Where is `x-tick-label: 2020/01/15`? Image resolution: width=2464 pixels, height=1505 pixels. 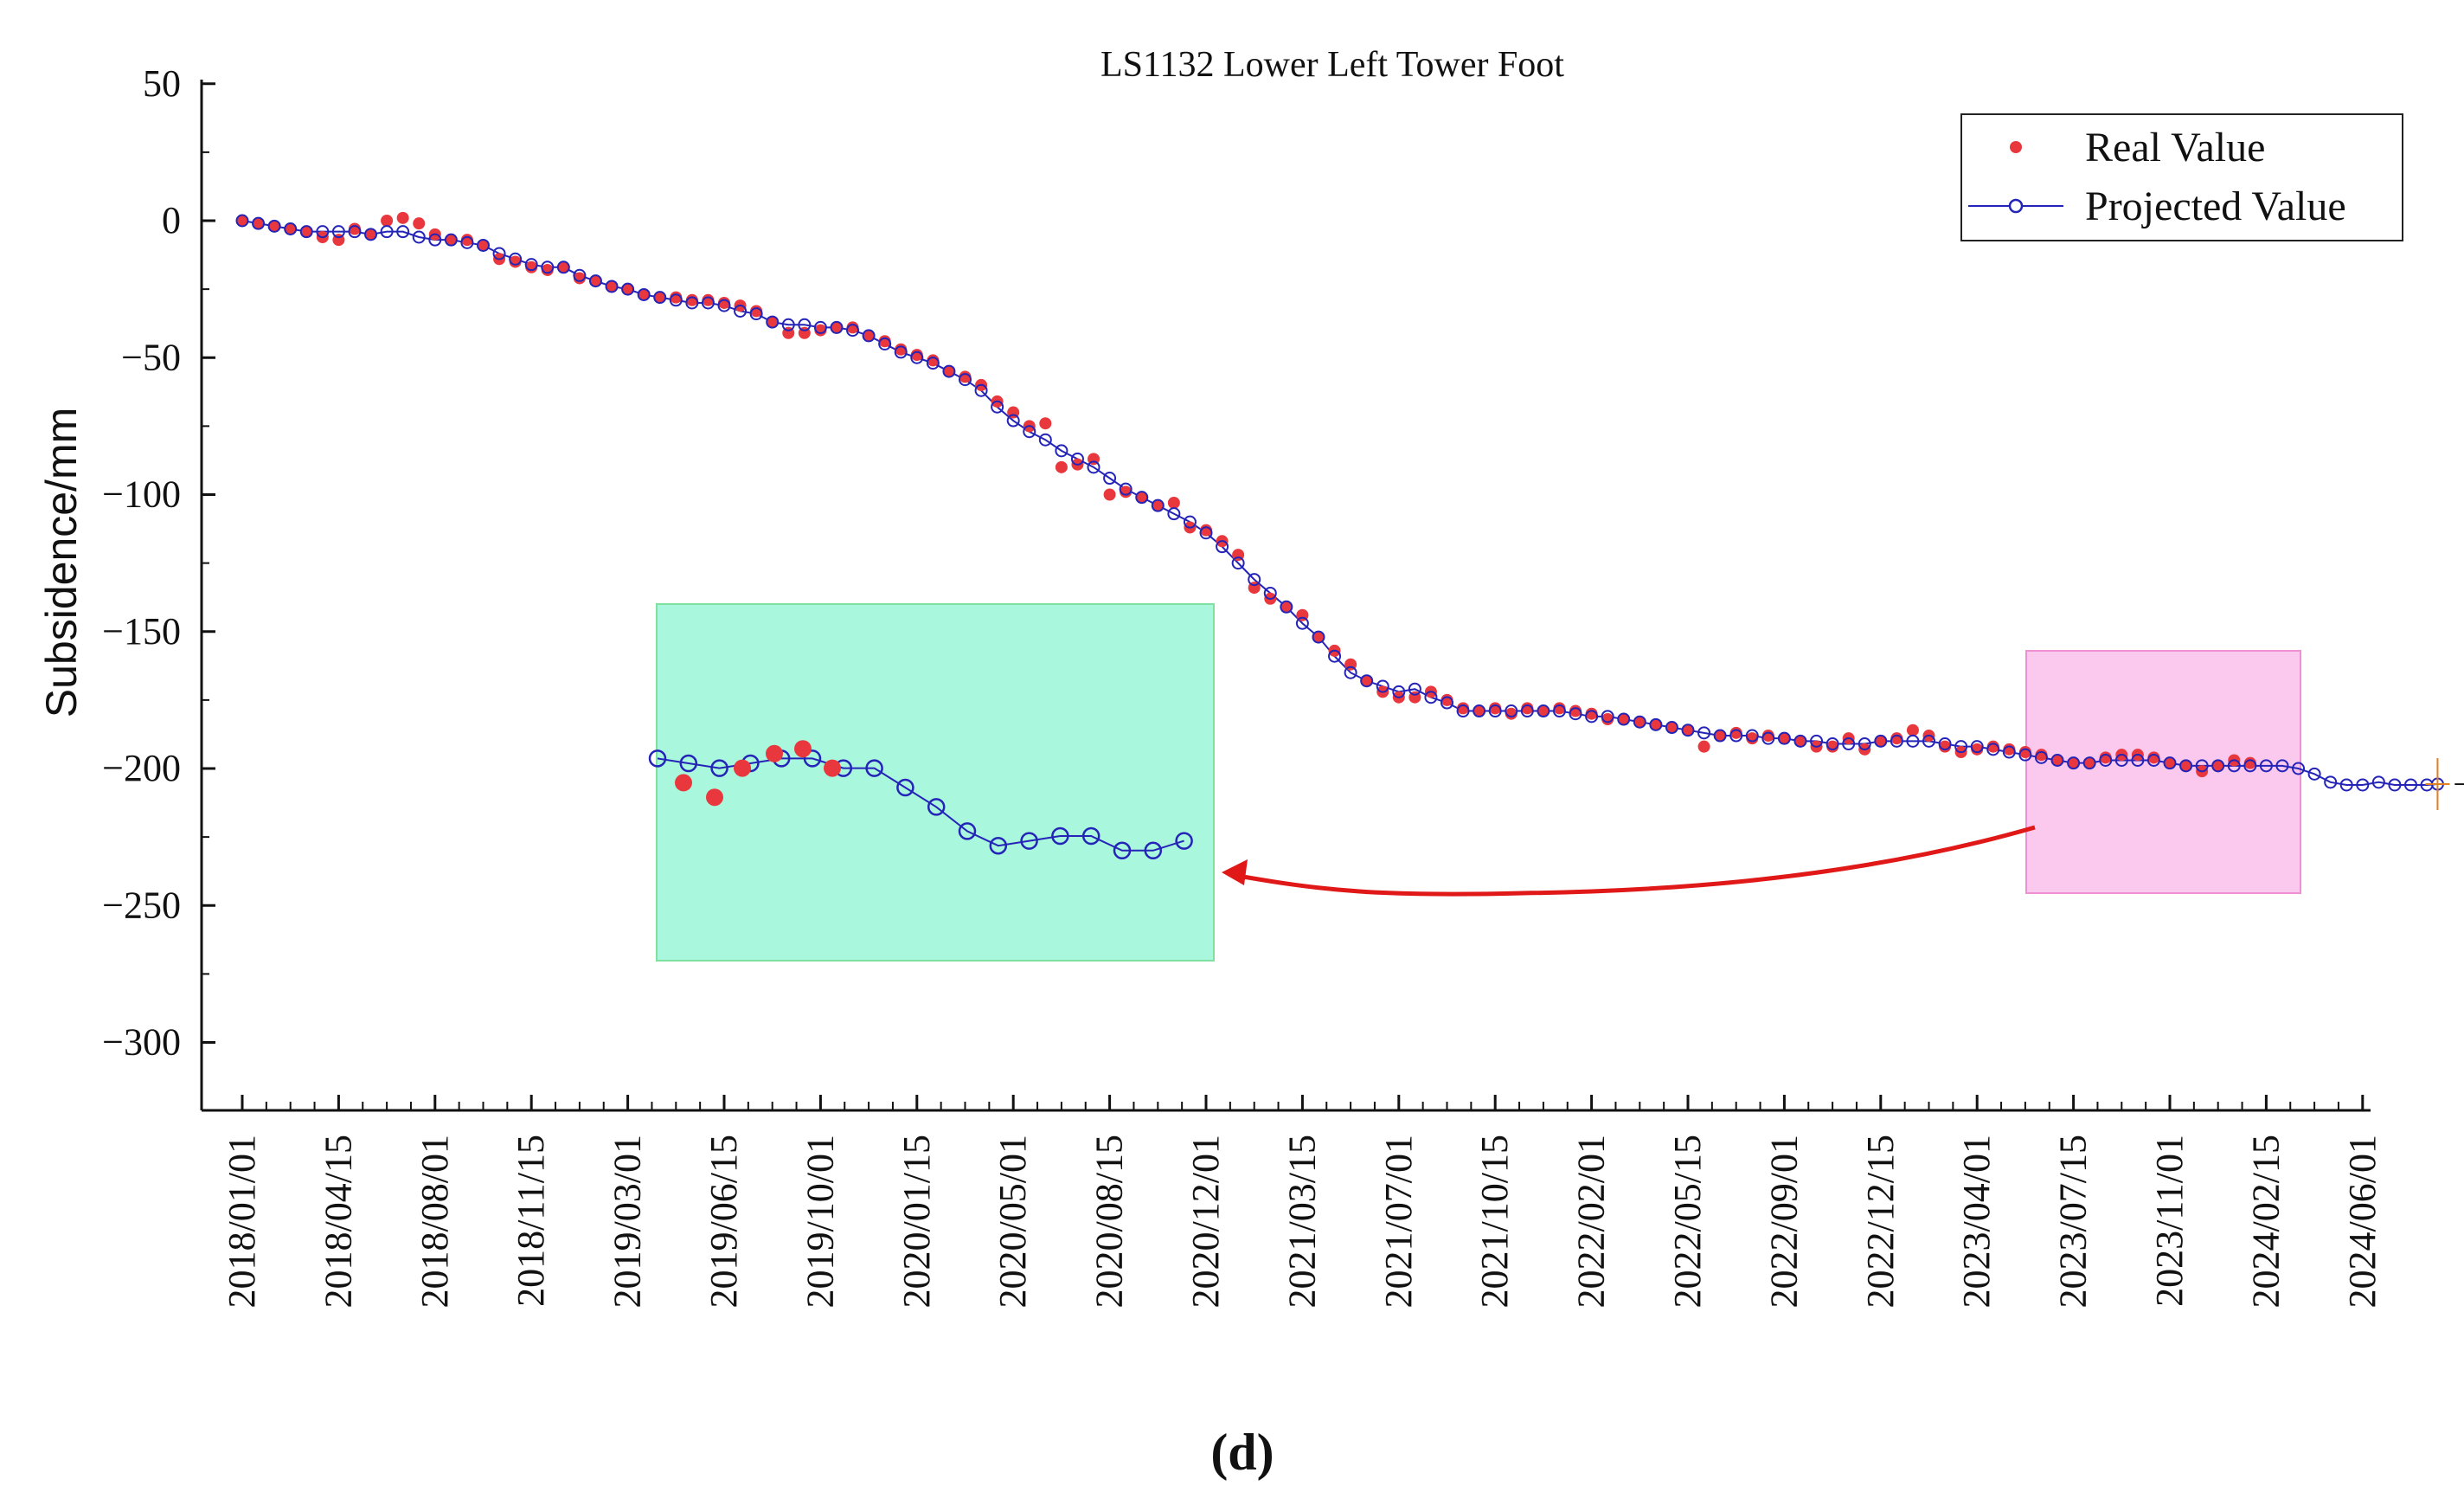 x-tick-label: 2020/01/15 is located at coordinates (917, 1221).